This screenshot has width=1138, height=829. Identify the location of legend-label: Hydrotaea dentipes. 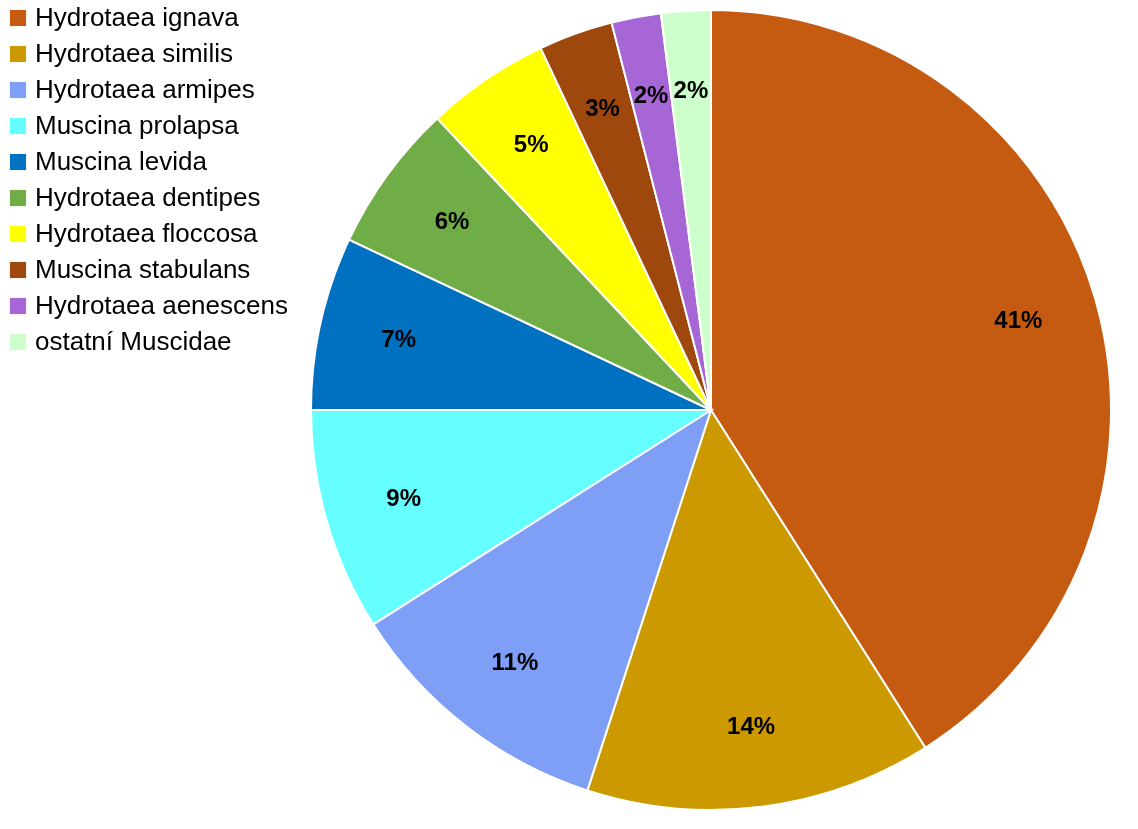
(148, 197).